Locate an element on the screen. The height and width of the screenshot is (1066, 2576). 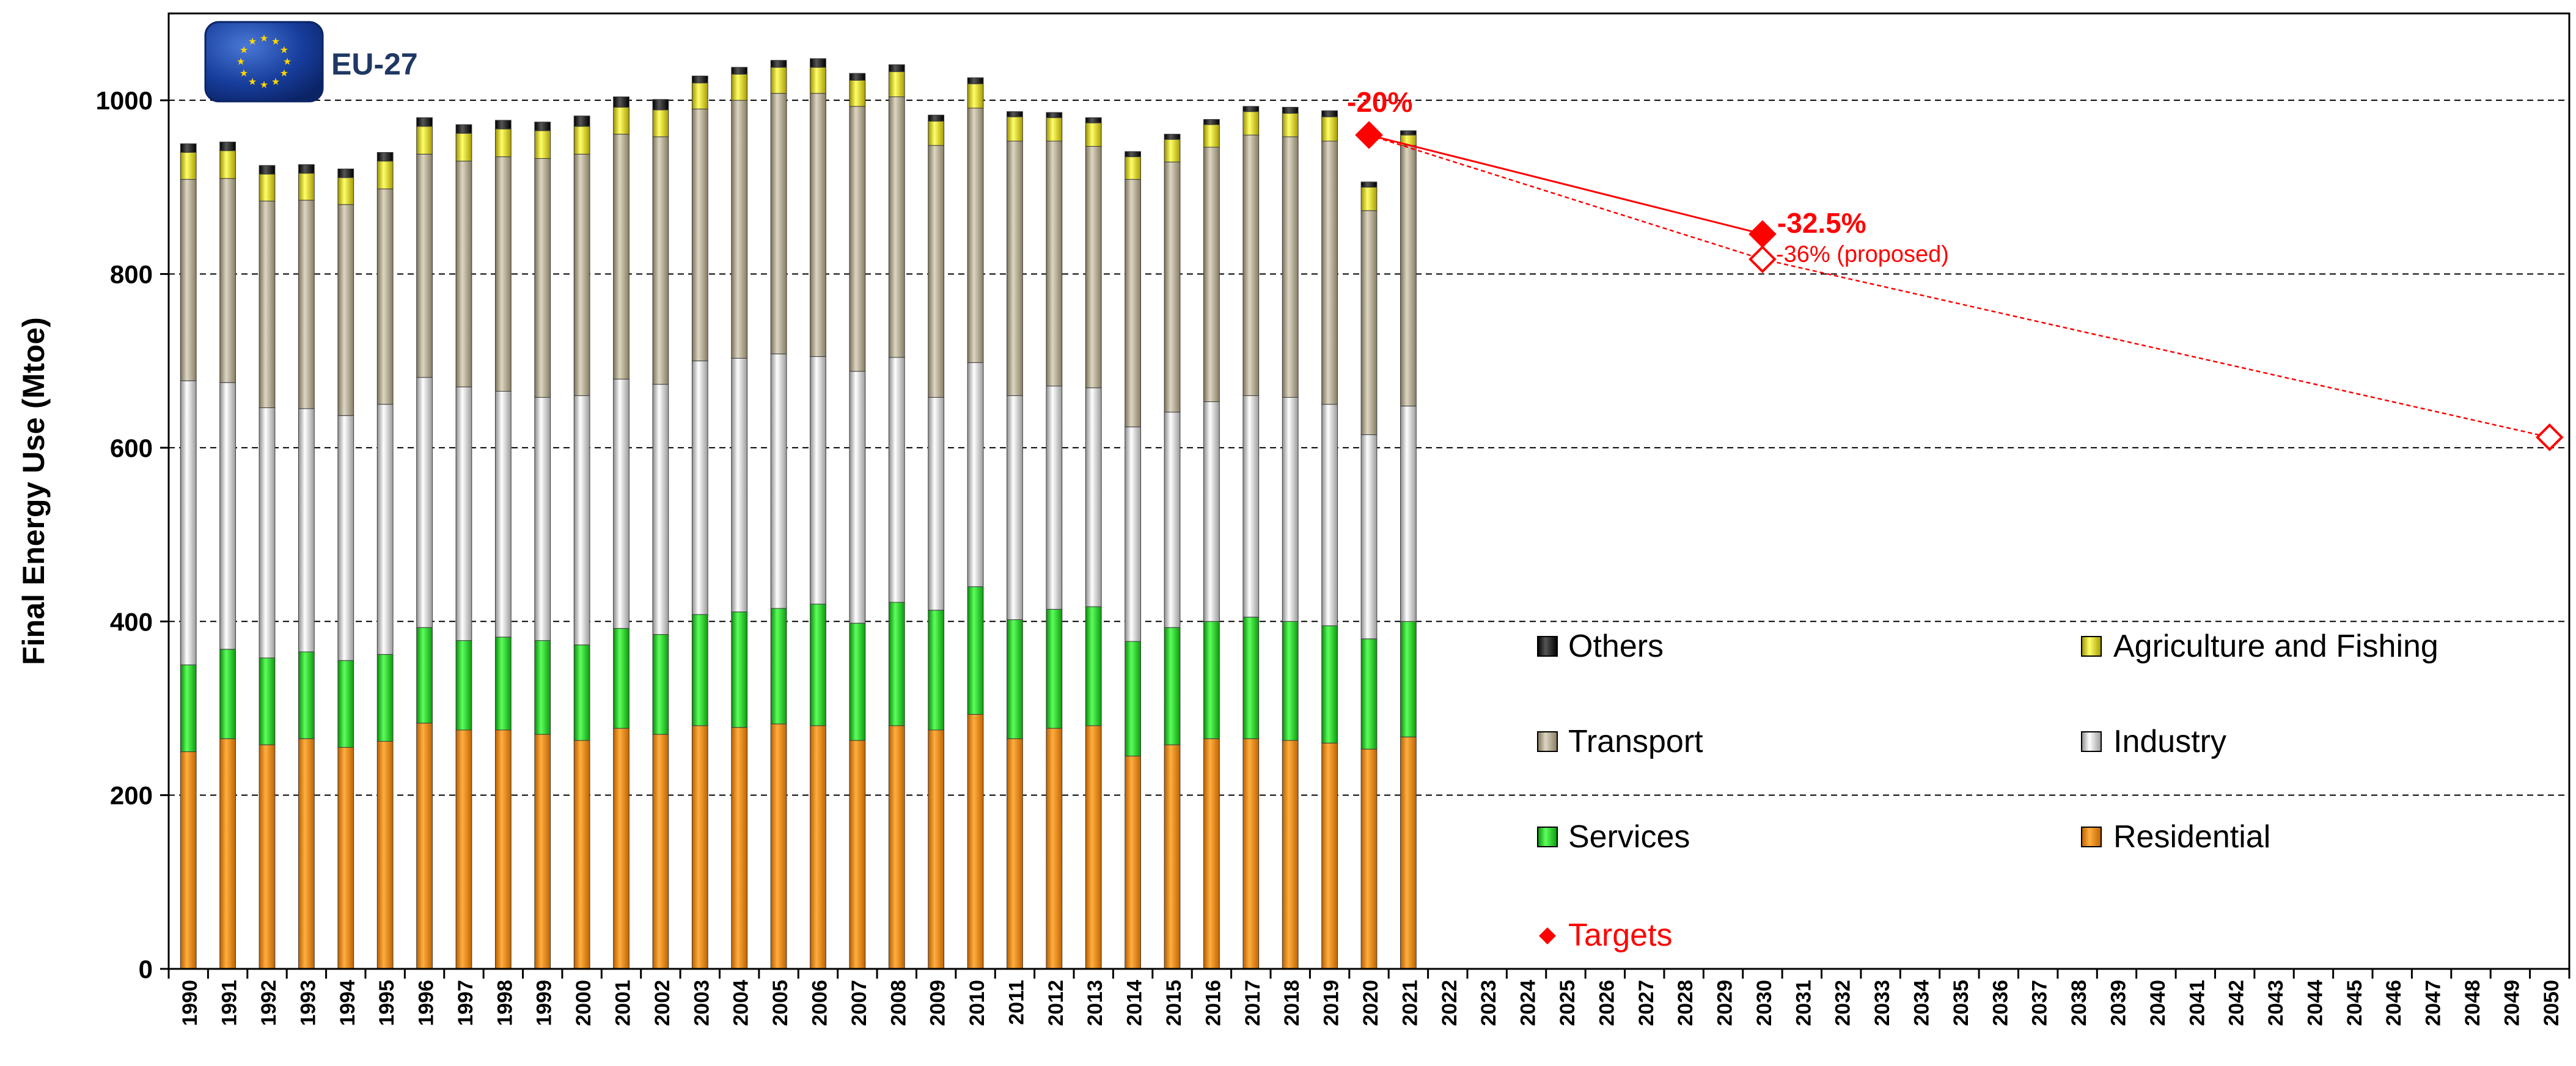
y-axis-label: Final Energy Use (Mtoe) is located at coordinates (34, 491).